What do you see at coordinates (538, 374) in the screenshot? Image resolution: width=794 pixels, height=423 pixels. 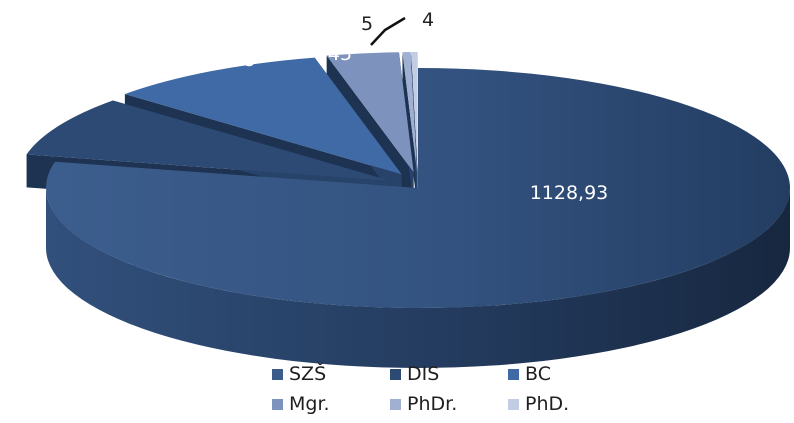 I see `legend-label: BC` at bounding box center [538, 374].